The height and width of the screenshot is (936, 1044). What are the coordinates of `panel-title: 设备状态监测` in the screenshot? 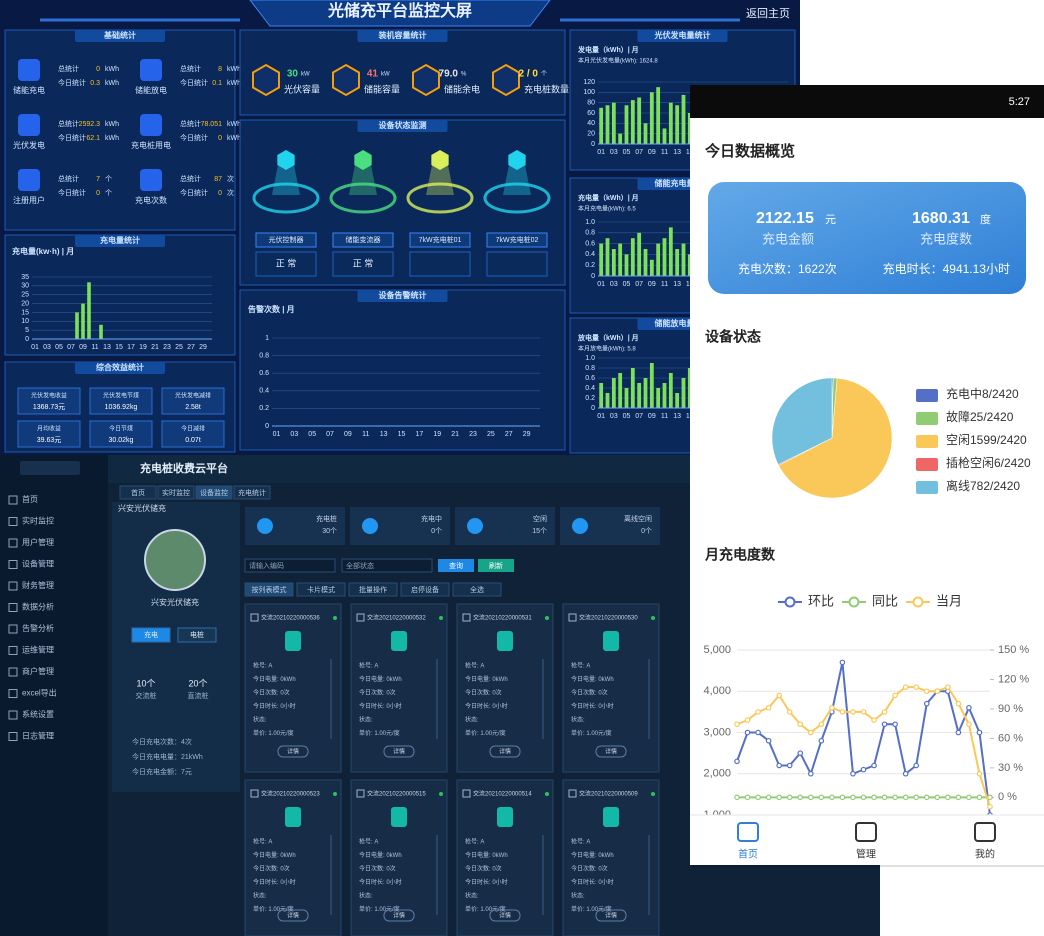 It's located at (403, 125).